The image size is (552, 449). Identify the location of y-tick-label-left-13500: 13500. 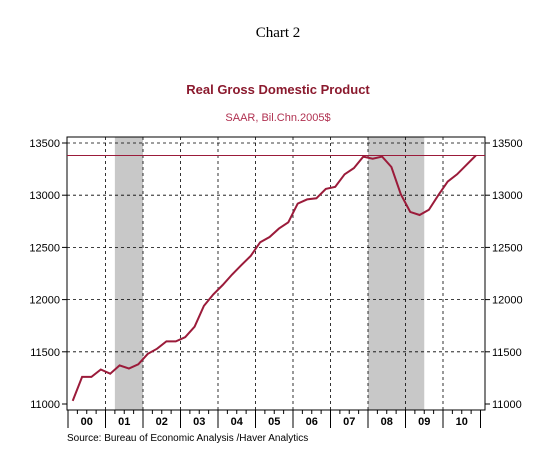
(44, 144).